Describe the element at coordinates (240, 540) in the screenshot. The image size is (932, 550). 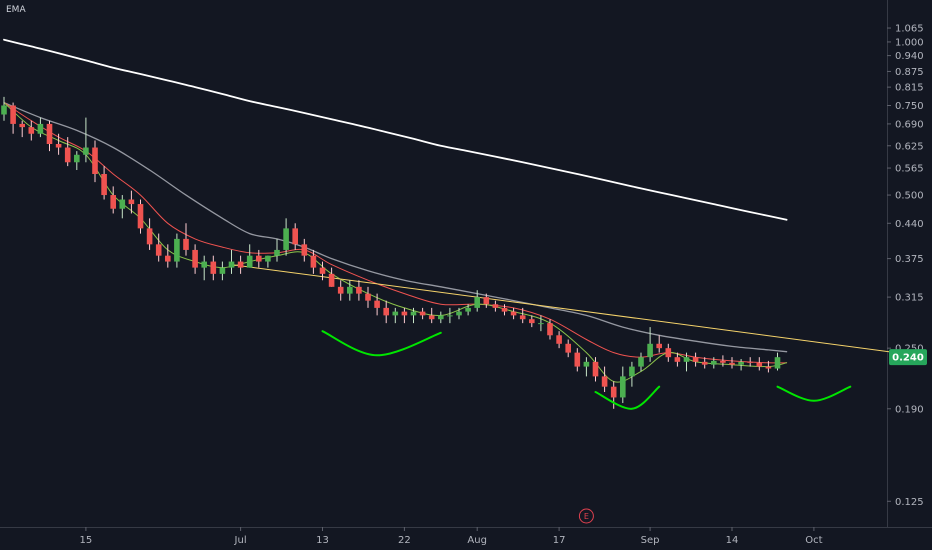
I see `x-tick-label: Jul` at that location.